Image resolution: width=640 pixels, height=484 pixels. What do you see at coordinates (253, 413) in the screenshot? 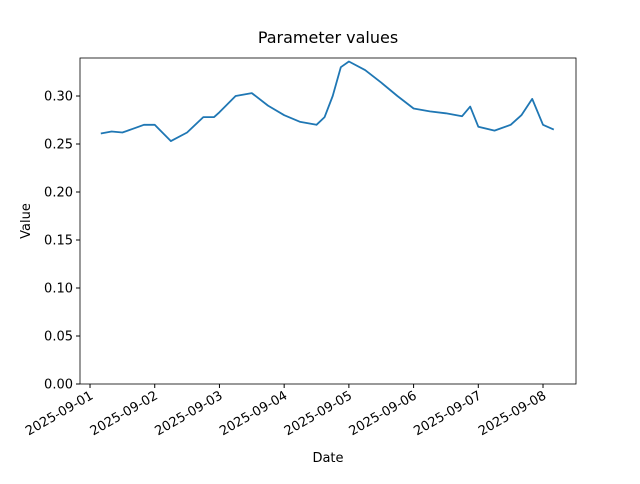
I see `x-tick-label: 2025-09-04` at bounding box center [253, 413].